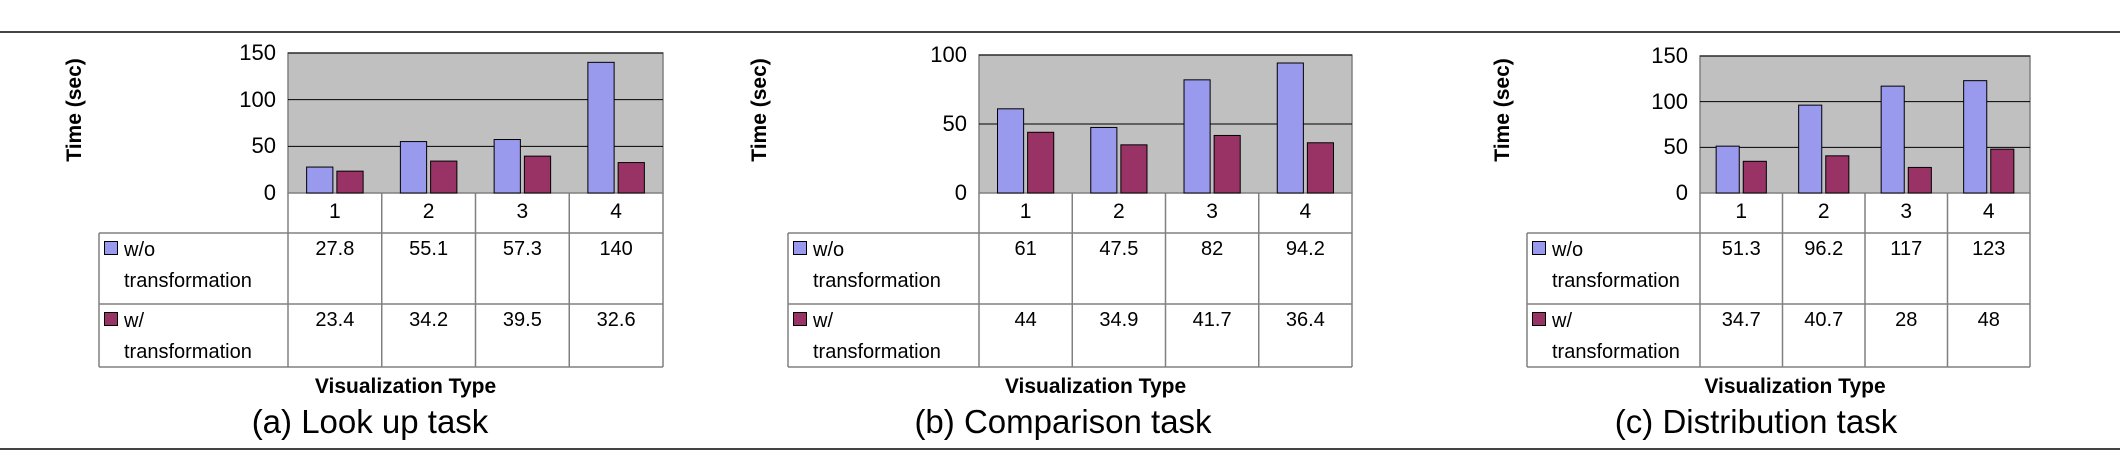 The height and width of the screenshot is (455, 2120). What do you see at coordinates (1060, 449) in the screenshot?
I see `bottom-rule` at bounding box center [1060, 449].